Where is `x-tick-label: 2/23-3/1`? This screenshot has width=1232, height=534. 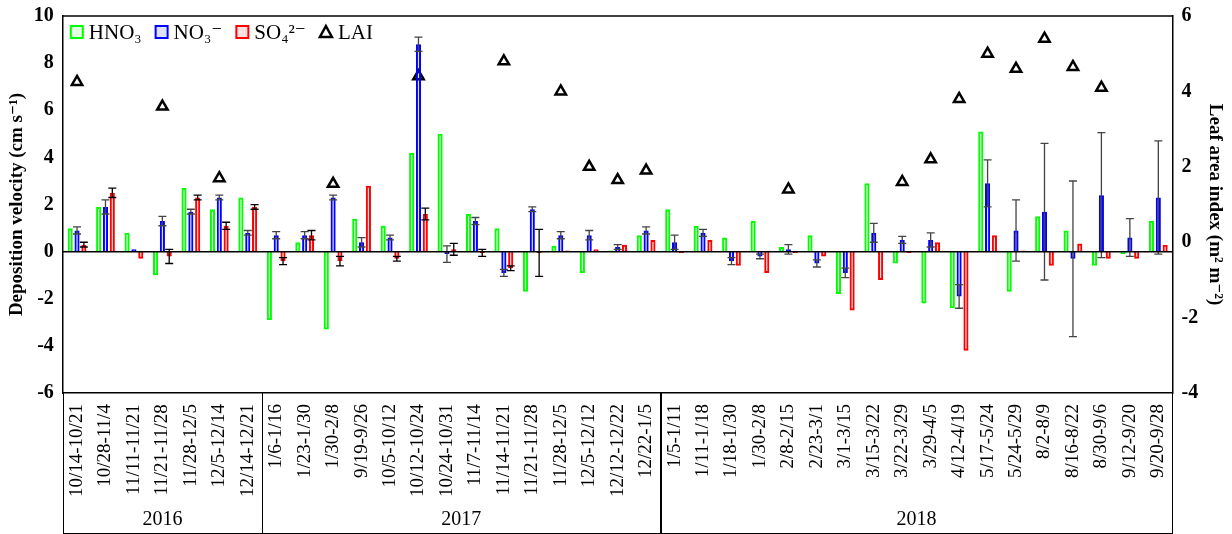 x-tick-label: 2/23-3/1 is located at coordinates (815, 436).